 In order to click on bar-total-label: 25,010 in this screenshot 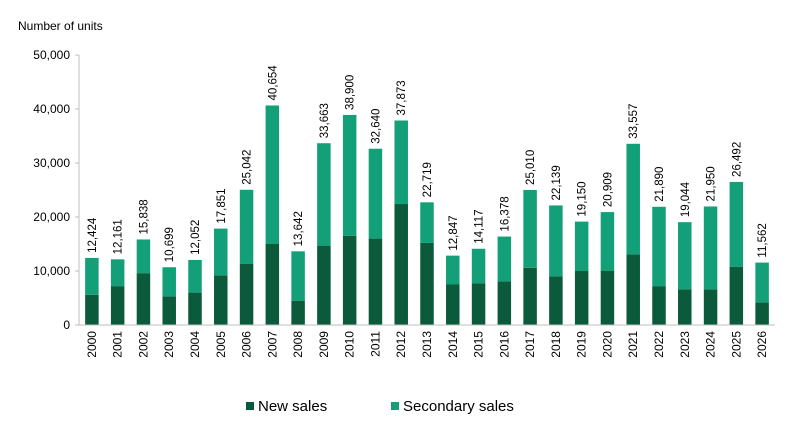, I will do `click(531, 167)`.